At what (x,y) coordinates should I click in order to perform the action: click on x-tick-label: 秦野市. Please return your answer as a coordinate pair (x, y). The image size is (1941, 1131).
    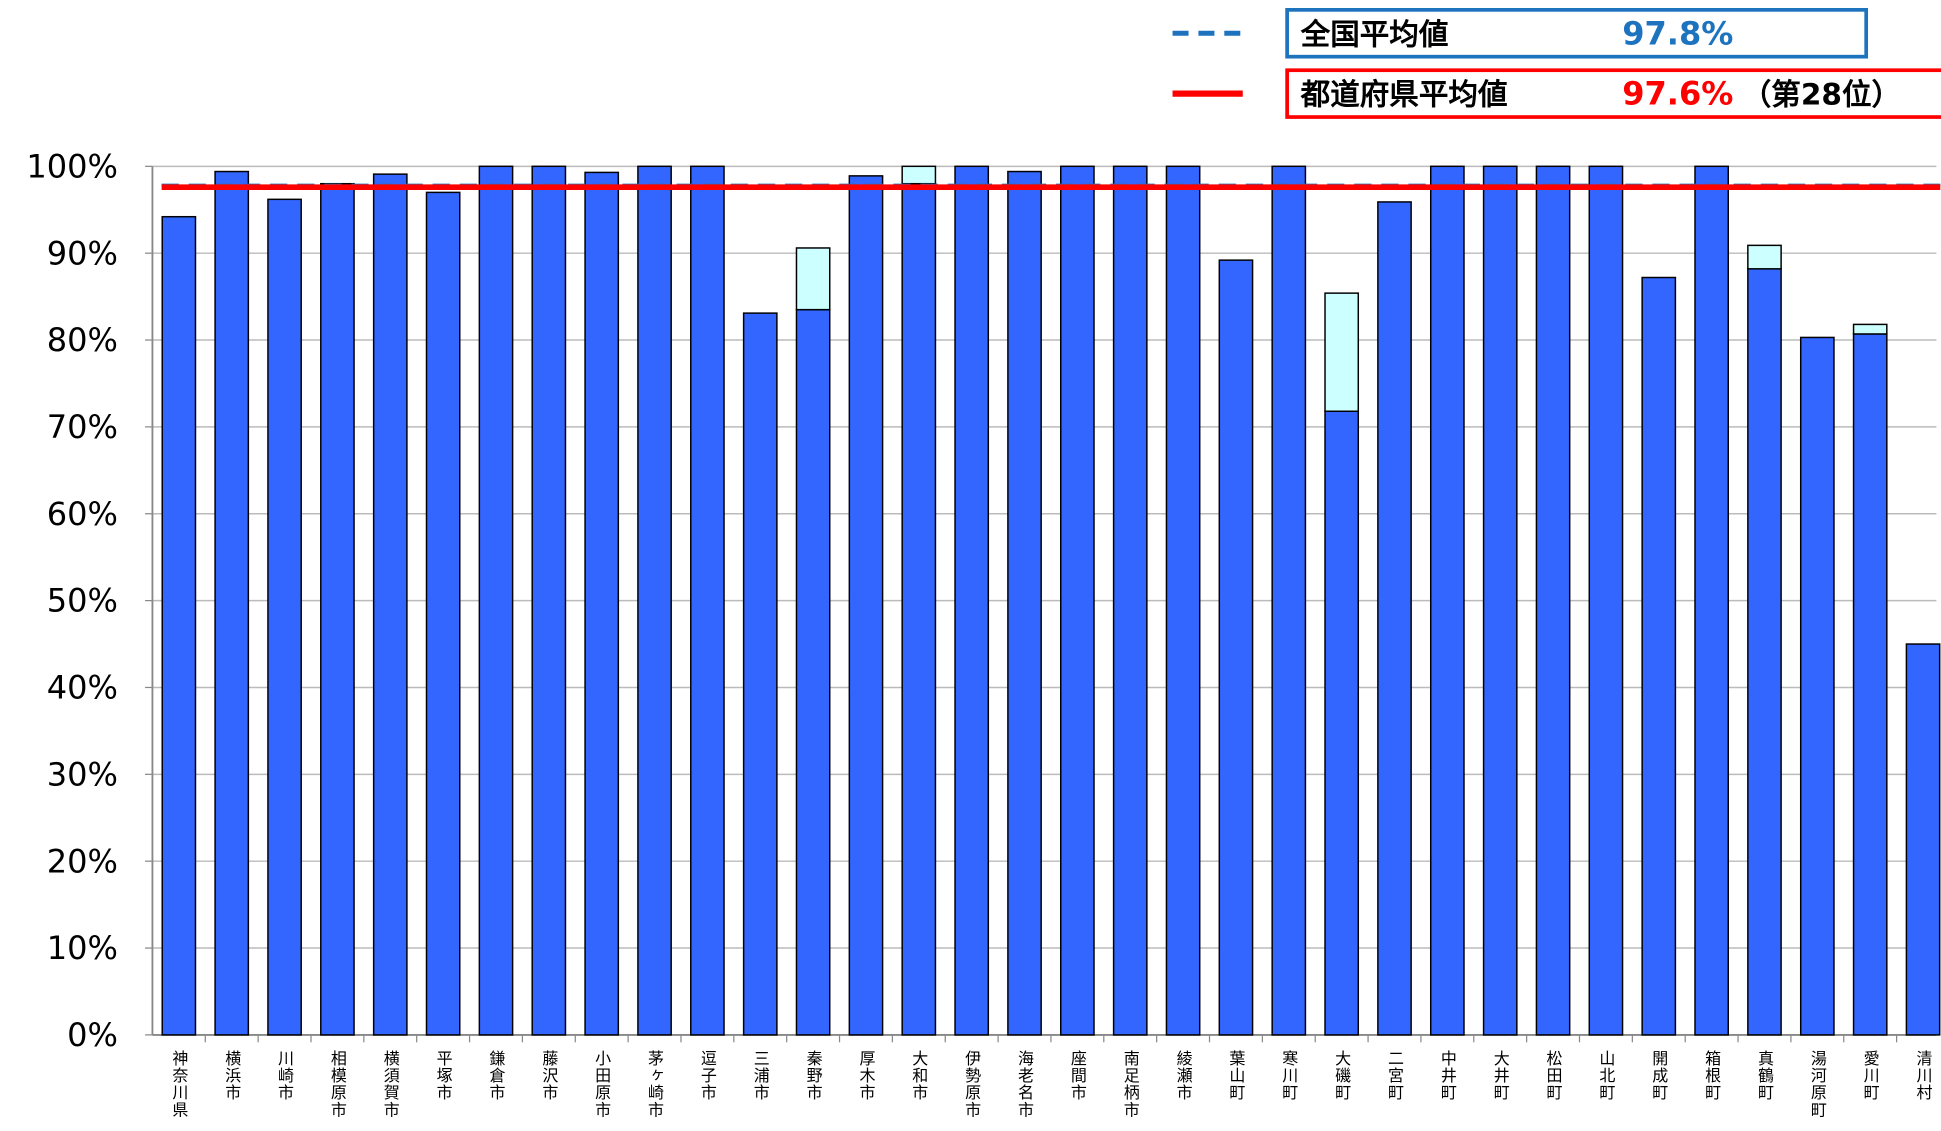
    Looking at the image, I should click on (813, 1076).